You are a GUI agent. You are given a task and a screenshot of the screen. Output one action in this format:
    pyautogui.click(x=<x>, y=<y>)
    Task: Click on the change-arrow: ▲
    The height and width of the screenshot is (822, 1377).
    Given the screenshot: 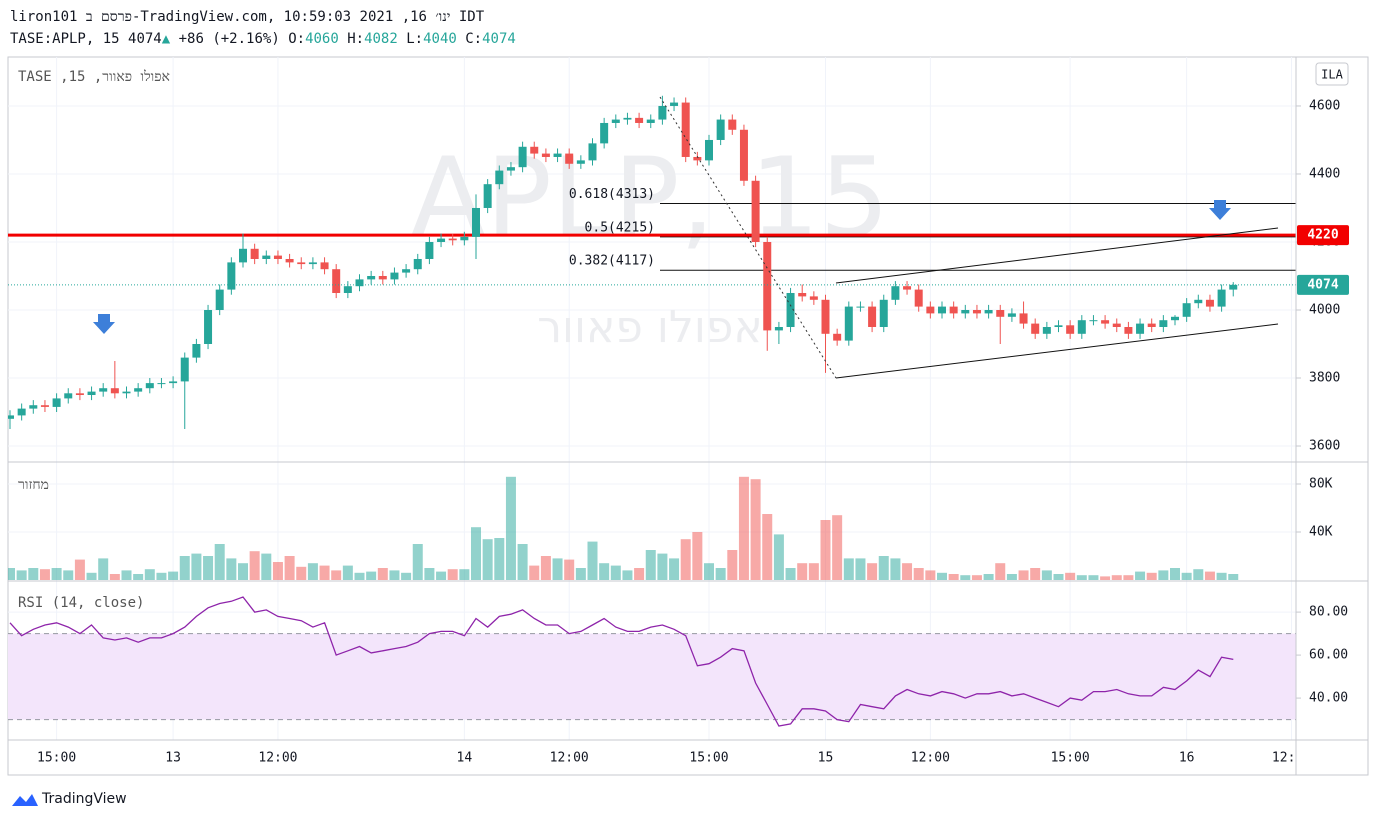 What is the action you would take?
    pyautogui.click(x=166, y=39)
    